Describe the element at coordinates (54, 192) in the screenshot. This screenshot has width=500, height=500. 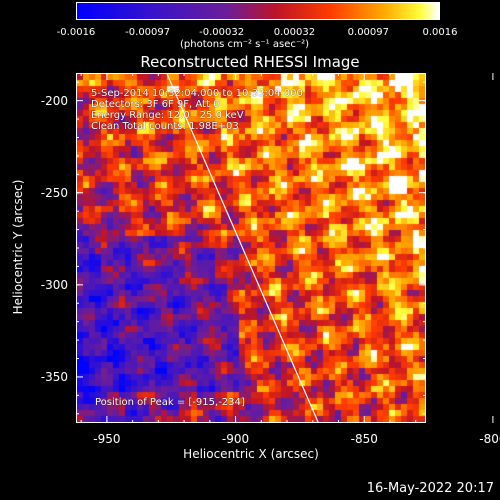
I see `y-tick-label: -250` at that location.